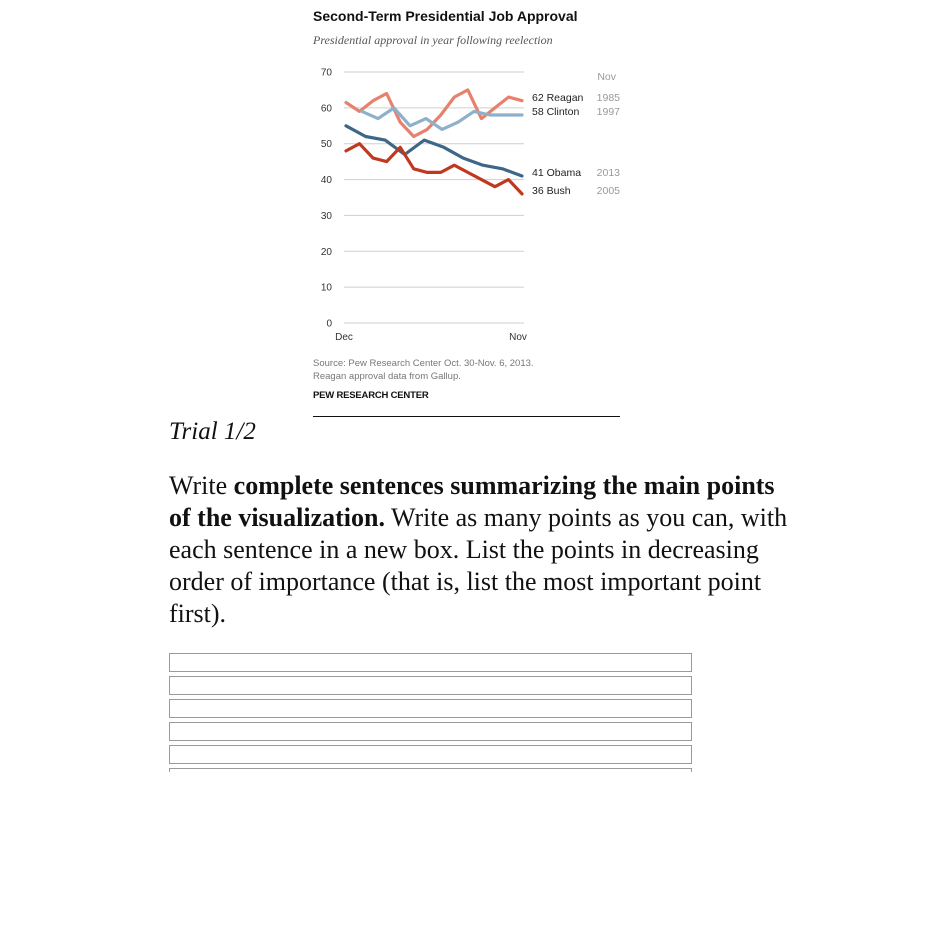  What do you see at coordinates (201, 485) in the screenshot?
I see `instructions-lead: Write` at bounding box center [201, 485].